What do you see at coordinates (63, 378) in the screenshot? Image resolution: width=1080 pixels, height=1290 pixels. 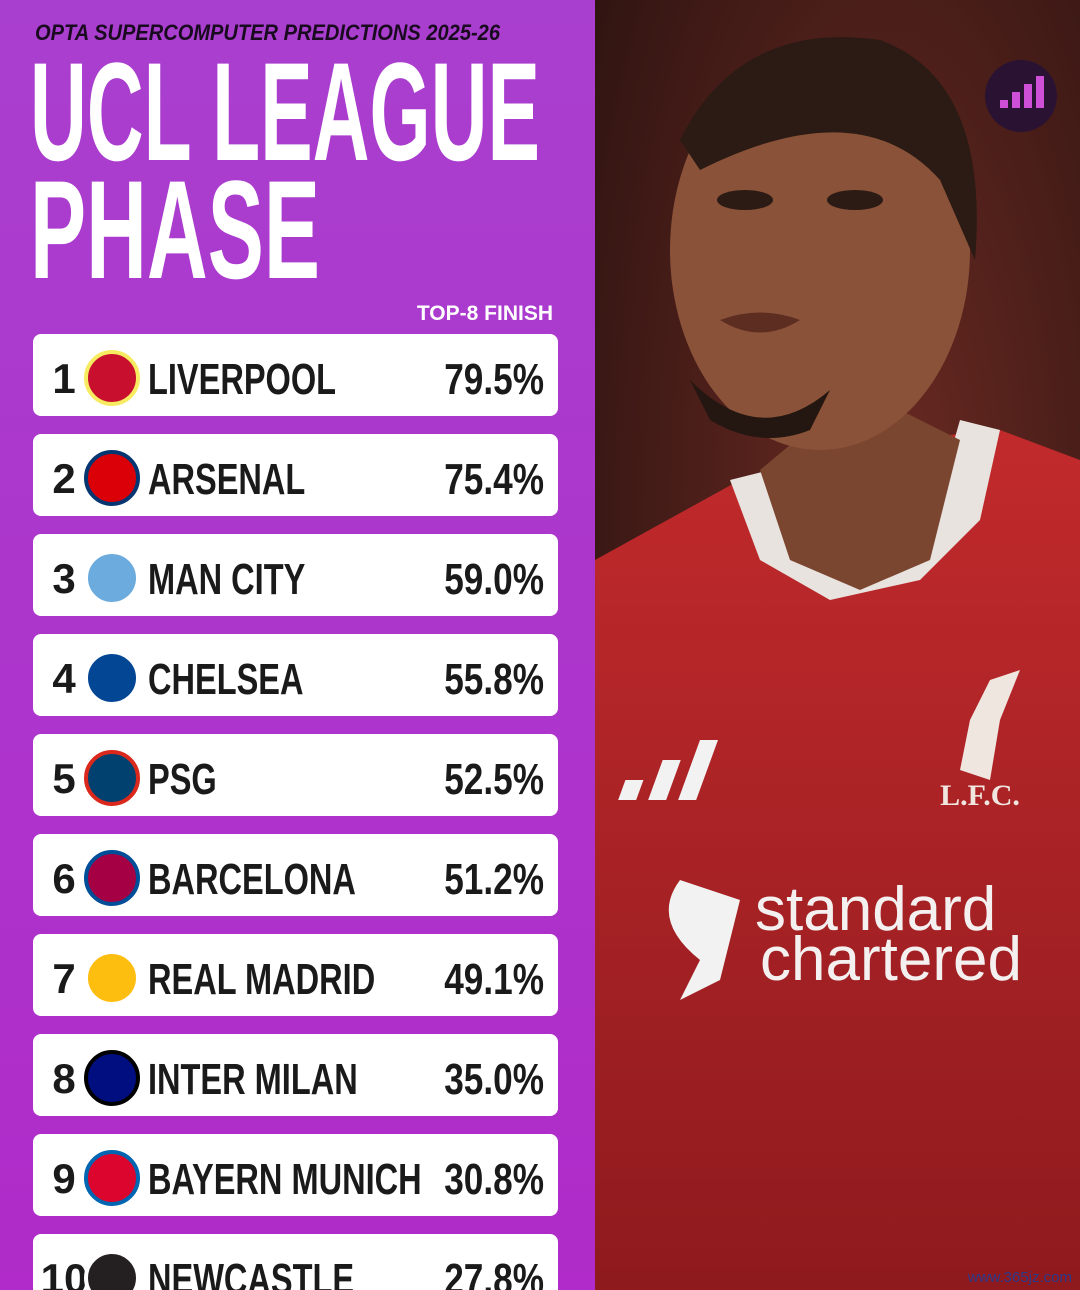 I see `rank: 1` at bounding box center [63, 378].